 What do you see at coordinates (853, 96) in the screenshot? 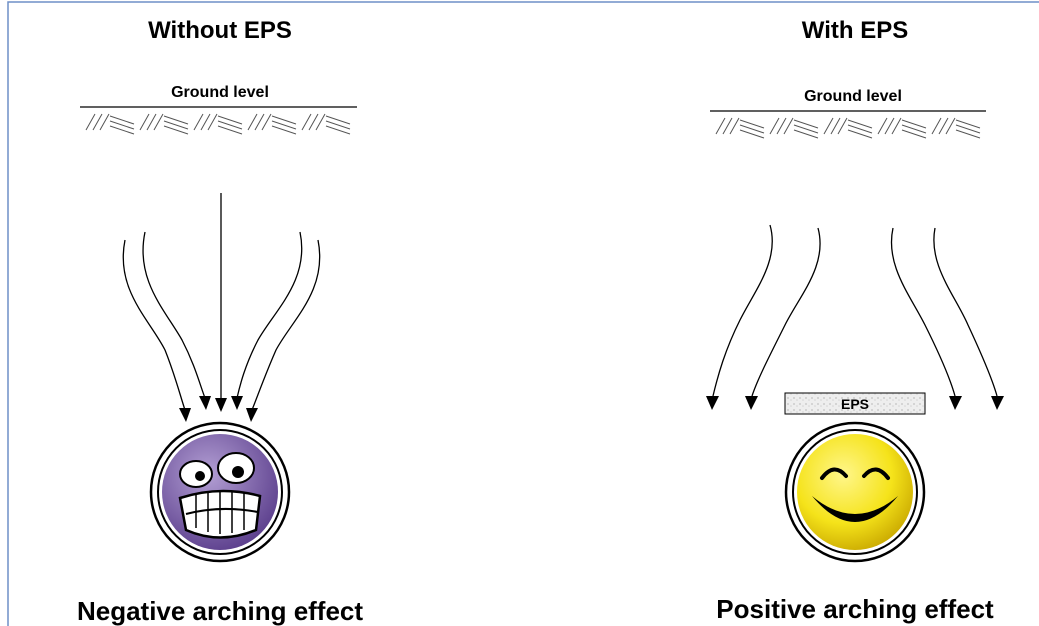
I see `right-ground-label: Ground level` at bounding box center [853, 96].